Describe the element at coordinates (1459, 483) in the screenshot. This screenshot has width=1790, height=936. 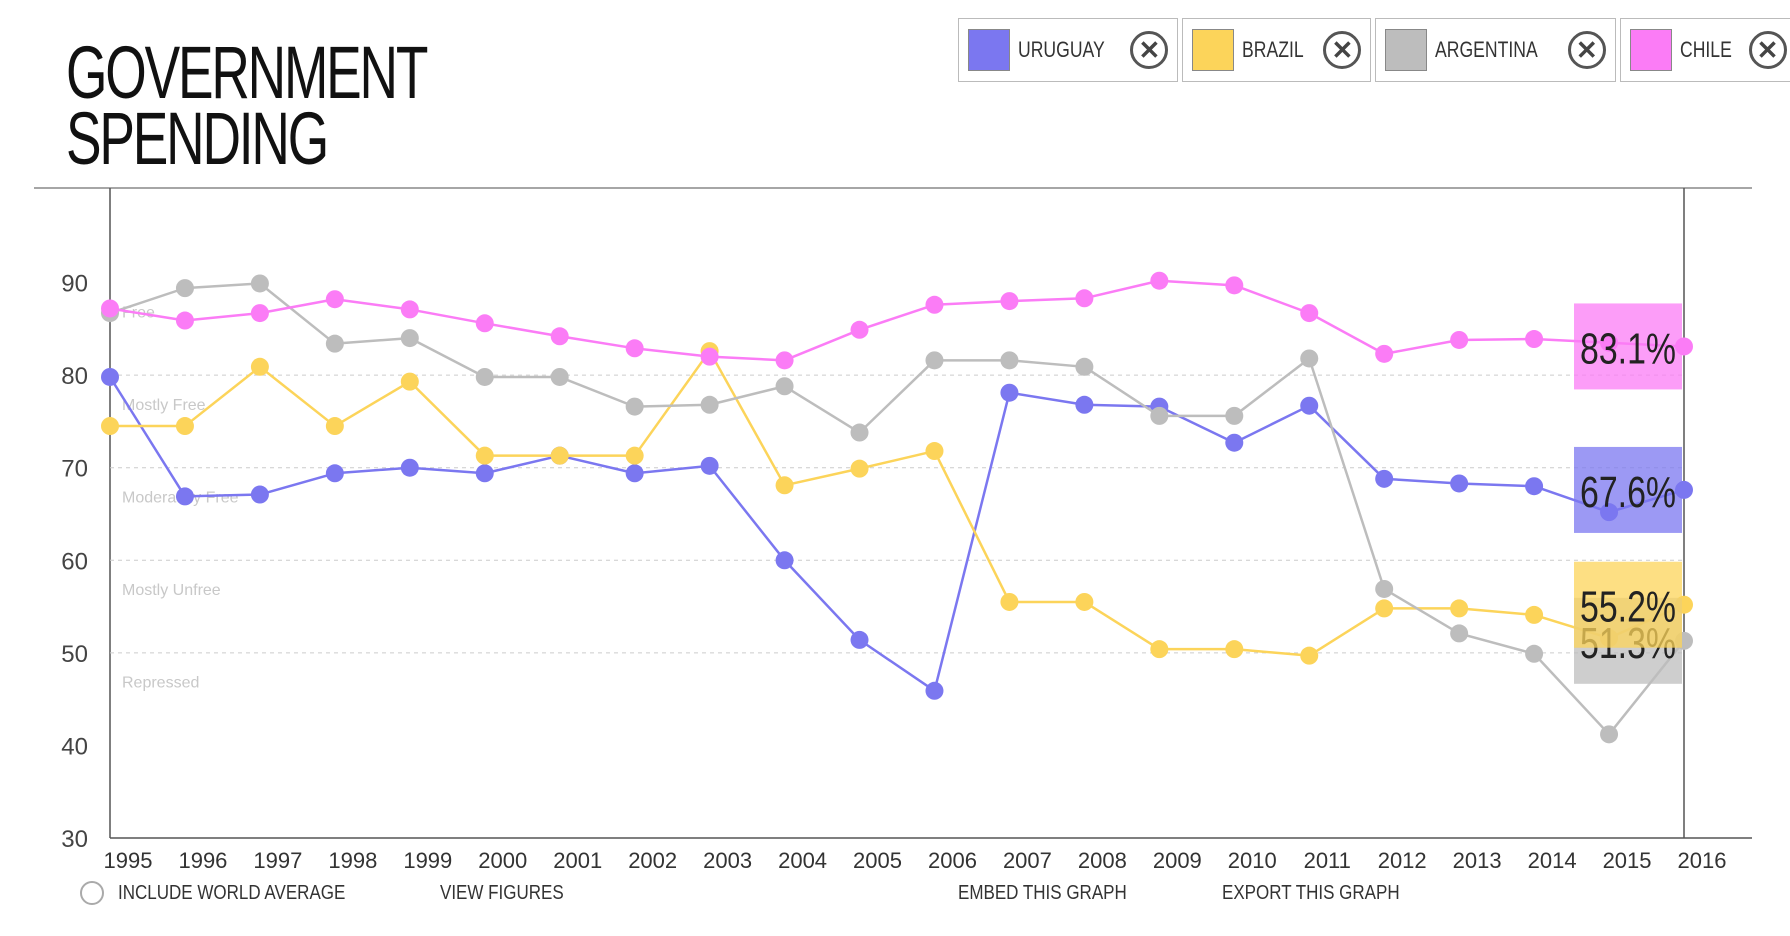
I see `uruguay-point-2013` at that location.